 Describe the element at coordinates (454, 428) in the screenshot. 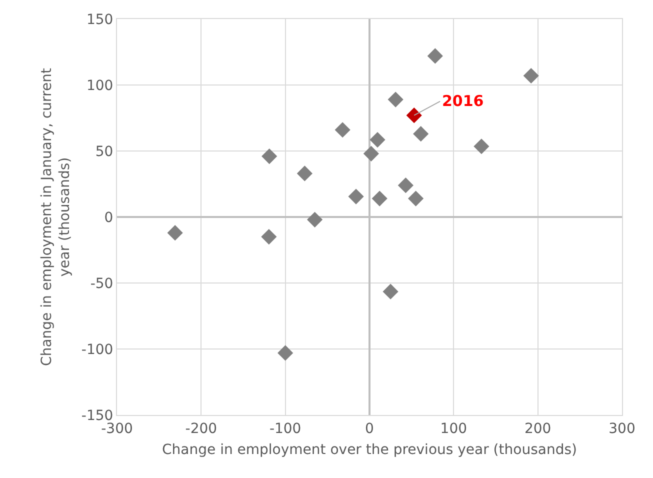

I see `x-tick-label: 100` at that location.